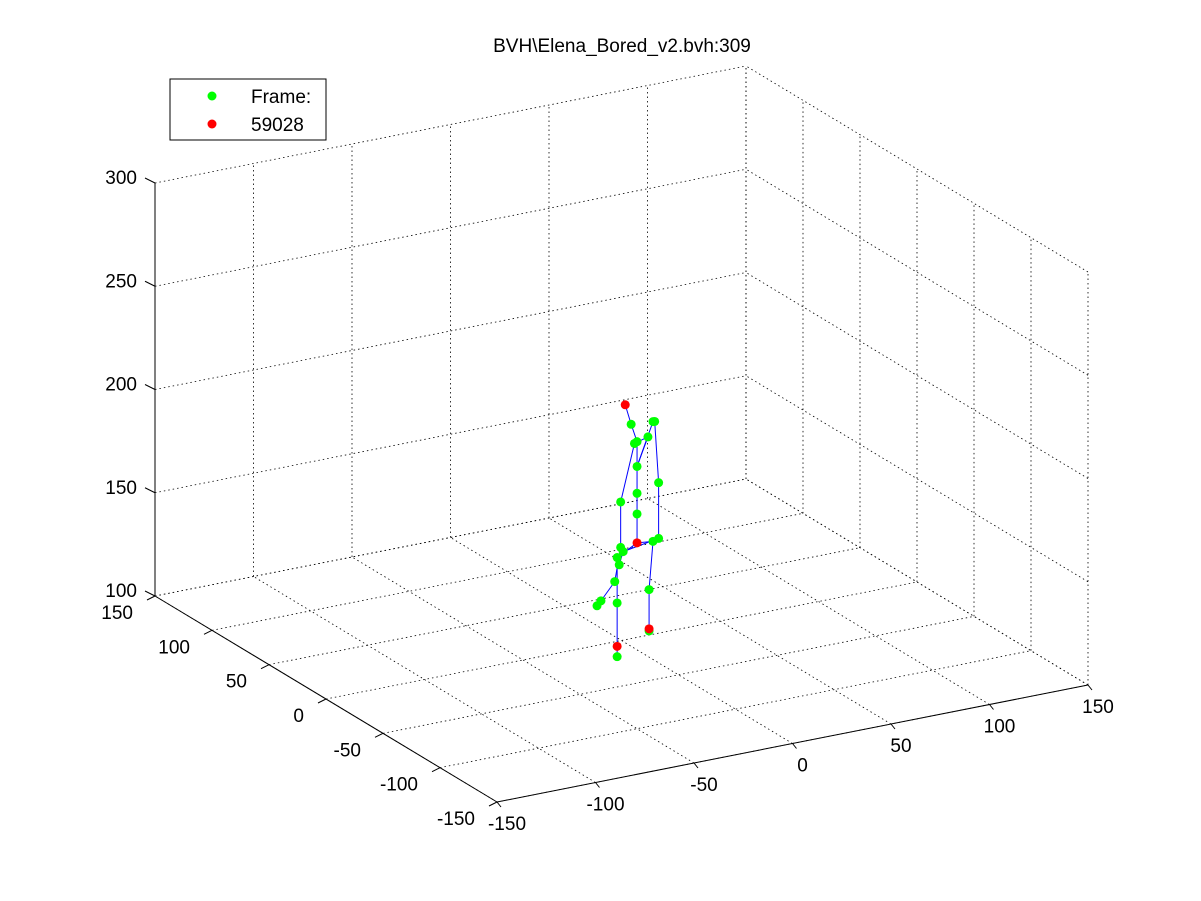 The height and width of the screenshot is (901, 1201). What do you see at coordinates (456, 819) in the screenshot?
I see `y-tick-label: -150` at bounding box center [456, 819].